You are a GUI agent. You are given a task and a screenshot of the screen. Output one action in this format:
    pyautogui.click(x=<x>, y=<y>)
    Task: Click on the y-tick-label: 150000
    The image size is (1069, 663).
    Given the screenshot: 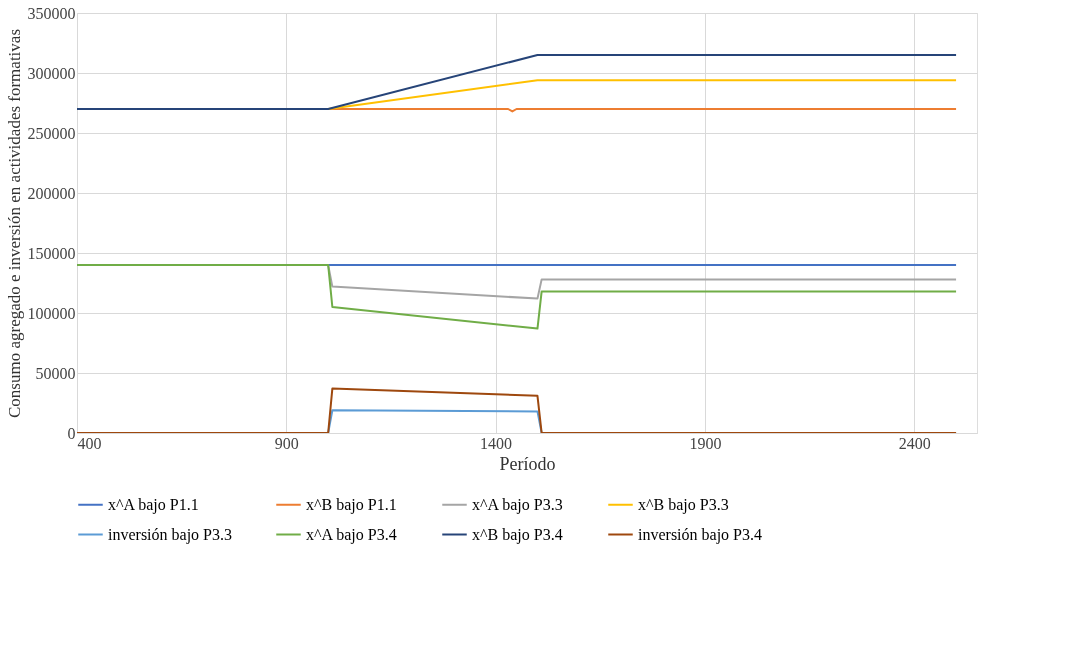 What is the action you would take?
    pyautogui.click(x=51, y=253)
    